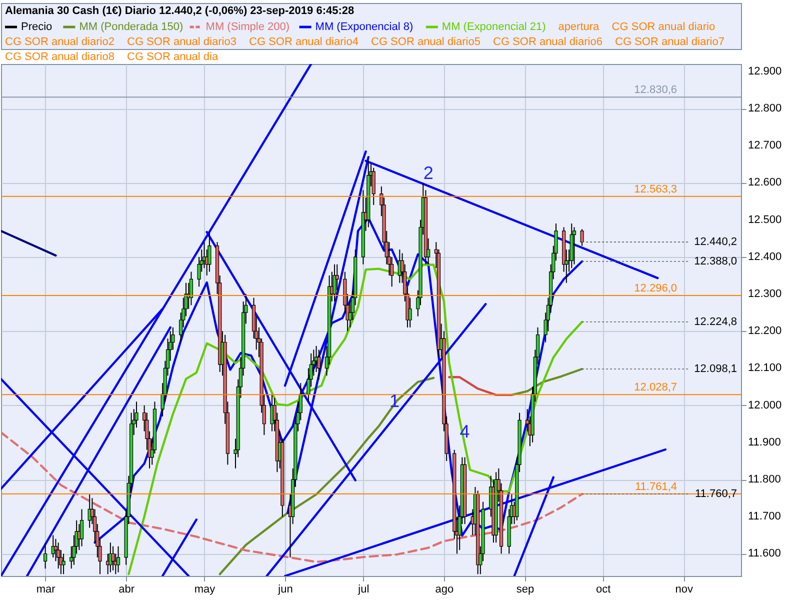 The height and width of the screenshot is (600, 800). What do you see at coordinates (765, 294) in the screenshot?
I see `y-tick-label: 12.300` at bounding box center [765, 294].